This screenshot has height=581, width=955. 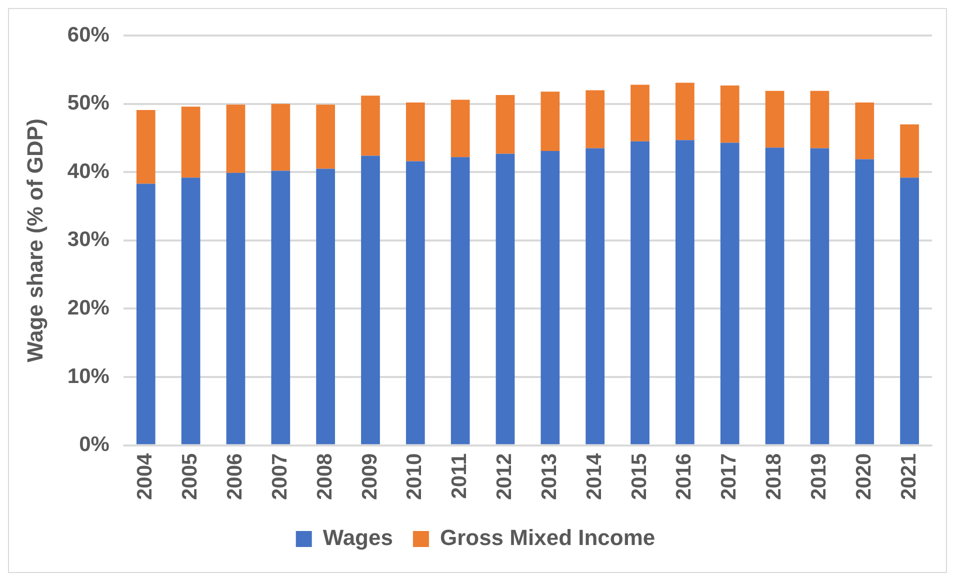 What do you see at coordinates (88, 103) in the screenshot?
I see `y-tick-label: 50%` at bounding box center [88, 103].